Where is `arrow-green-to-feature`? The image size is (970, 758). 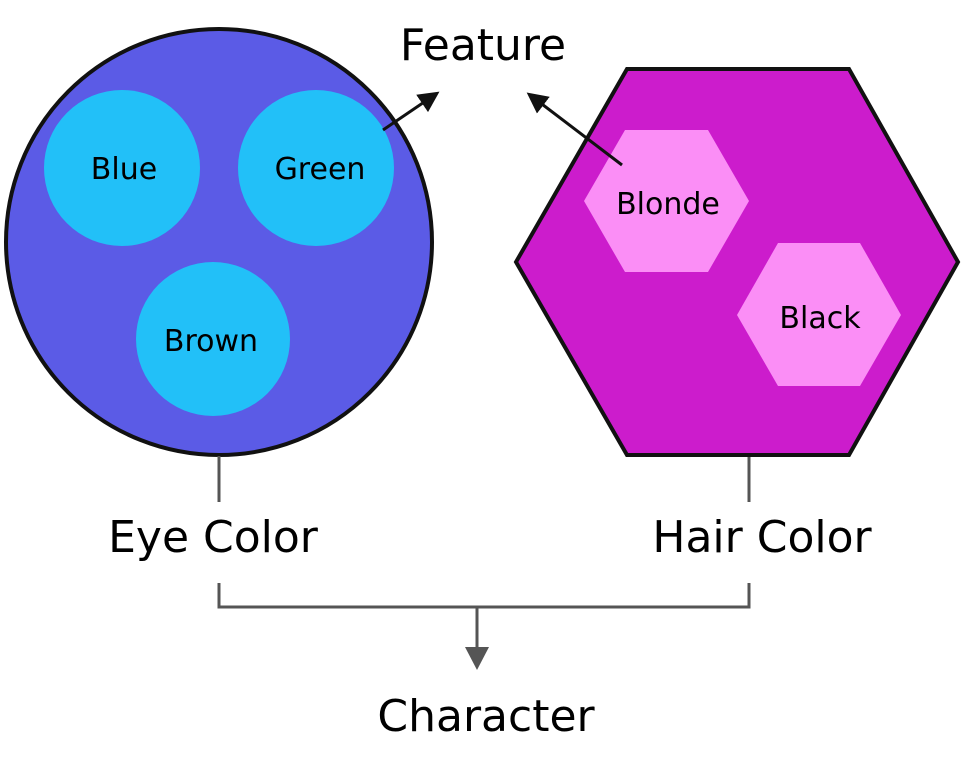
arrow-green-to-feature is located at coordinates (411, 111).